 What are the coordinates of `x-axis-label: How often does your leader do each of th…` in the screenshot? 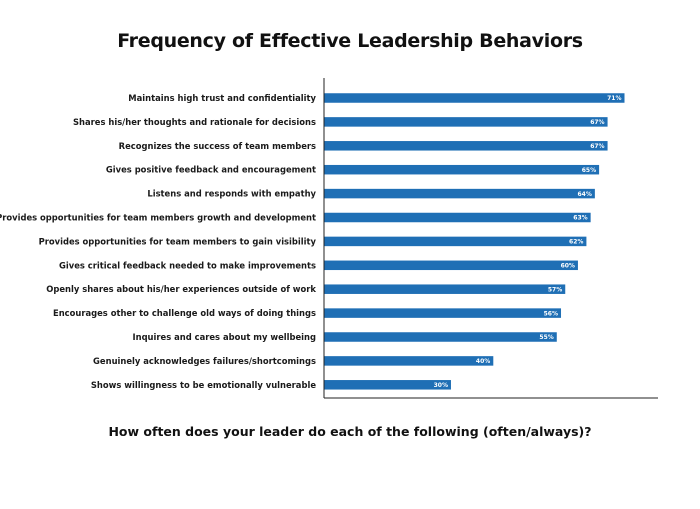 It's located at (350, 431).